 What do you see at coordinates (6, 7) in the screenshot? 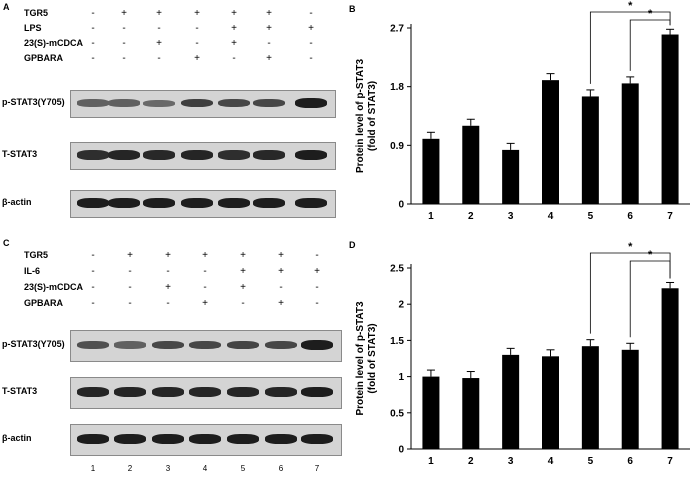
I see `panel-letter-a: A` at bounding box center [6, 7].